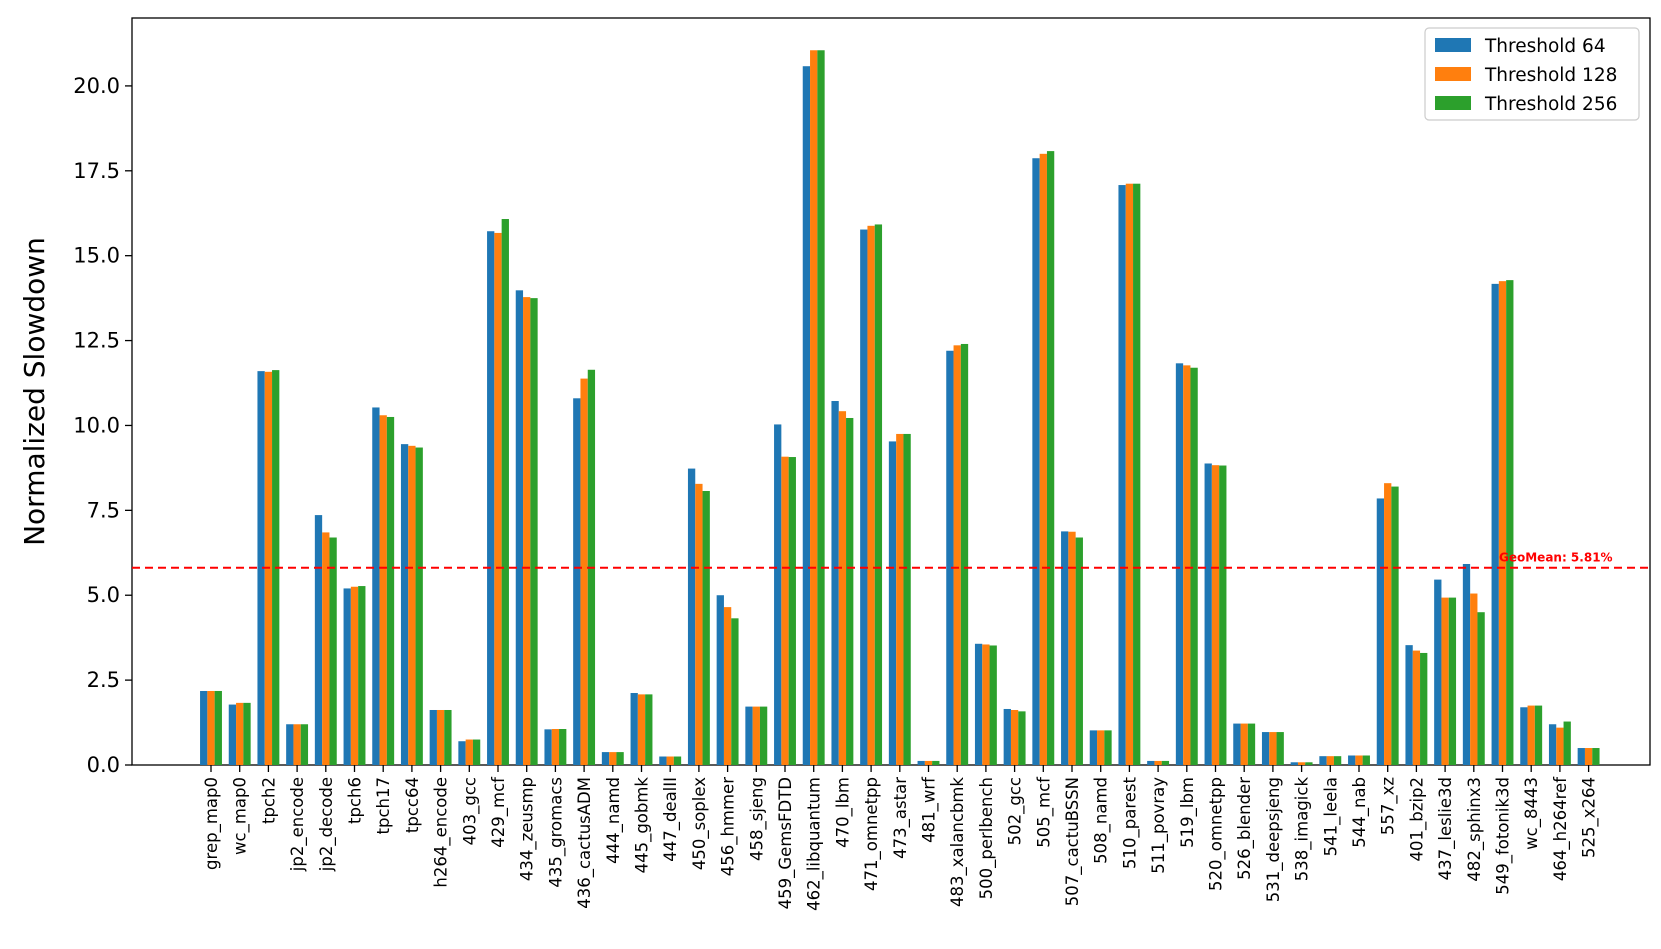 The height and width of the screenshot is (949, 1661). What do you see at coordinates (1159, 825) in the screenshot?
I see `x-tick-label: 511_povray` at bounding box center [1159, 825].